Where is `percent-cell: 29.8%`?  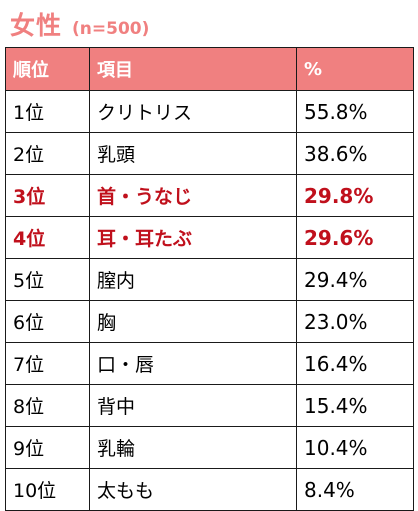
percent-cell: 29.8% is located at coordinates (355, 195).